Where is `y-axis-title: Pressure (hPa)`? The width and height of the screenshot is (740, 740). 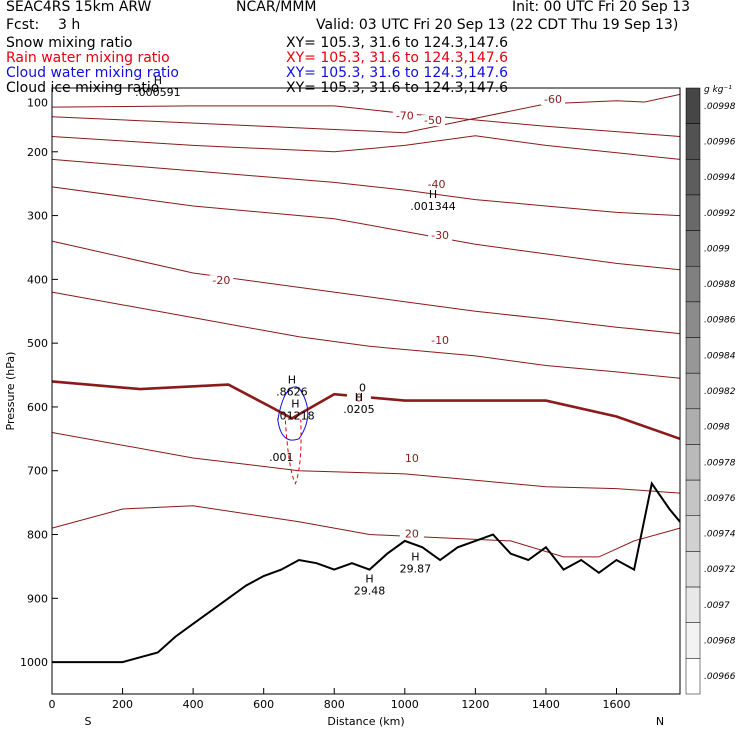 y-axis-title: Pressure (hPa) is located at coordinates (10, 391).